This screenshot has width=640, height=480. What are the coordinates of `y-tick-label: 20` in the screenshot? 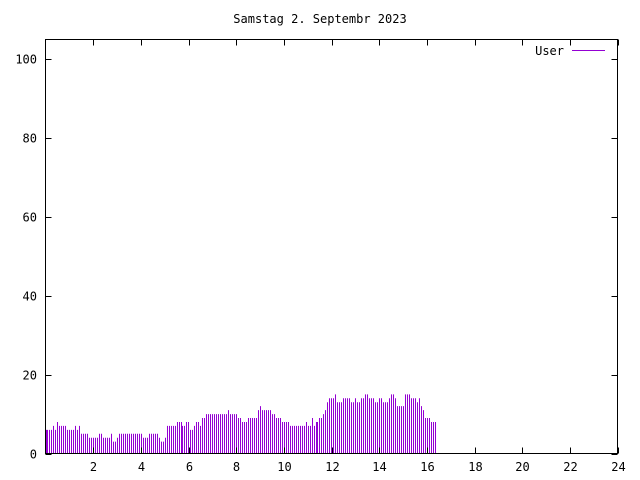 It's located at (30, 376).